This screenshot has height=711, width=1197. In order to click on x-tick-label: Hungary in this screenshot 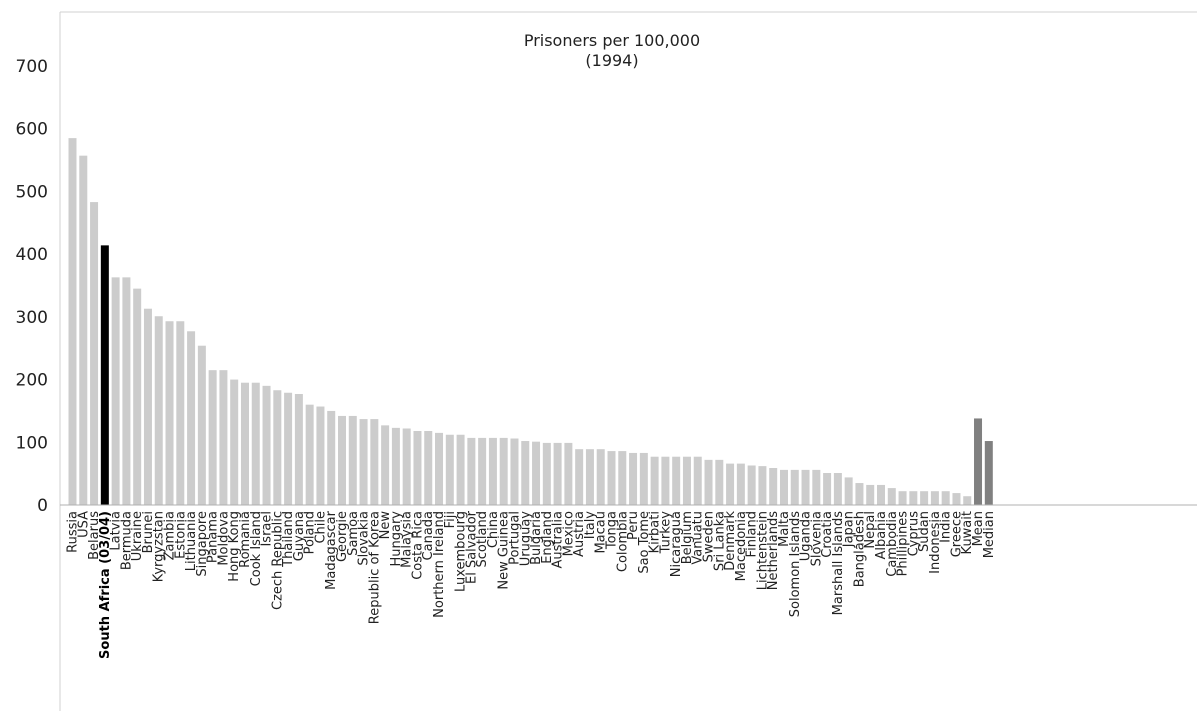, I will do `click(396, 539)`.